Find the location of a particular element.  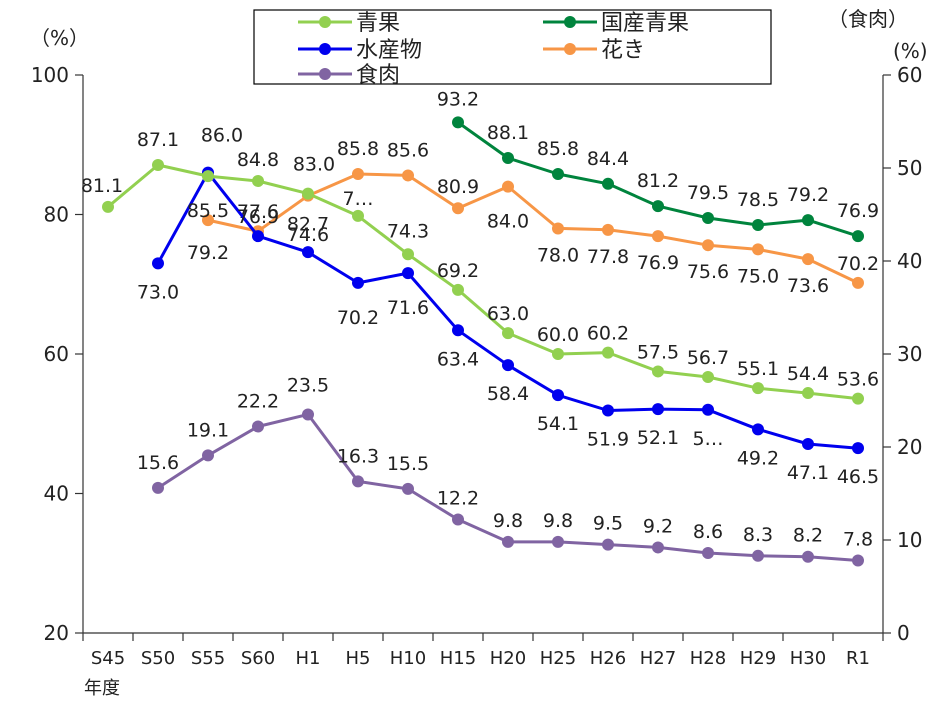

data-label: 74.6 is located at coordinates (308, 235).